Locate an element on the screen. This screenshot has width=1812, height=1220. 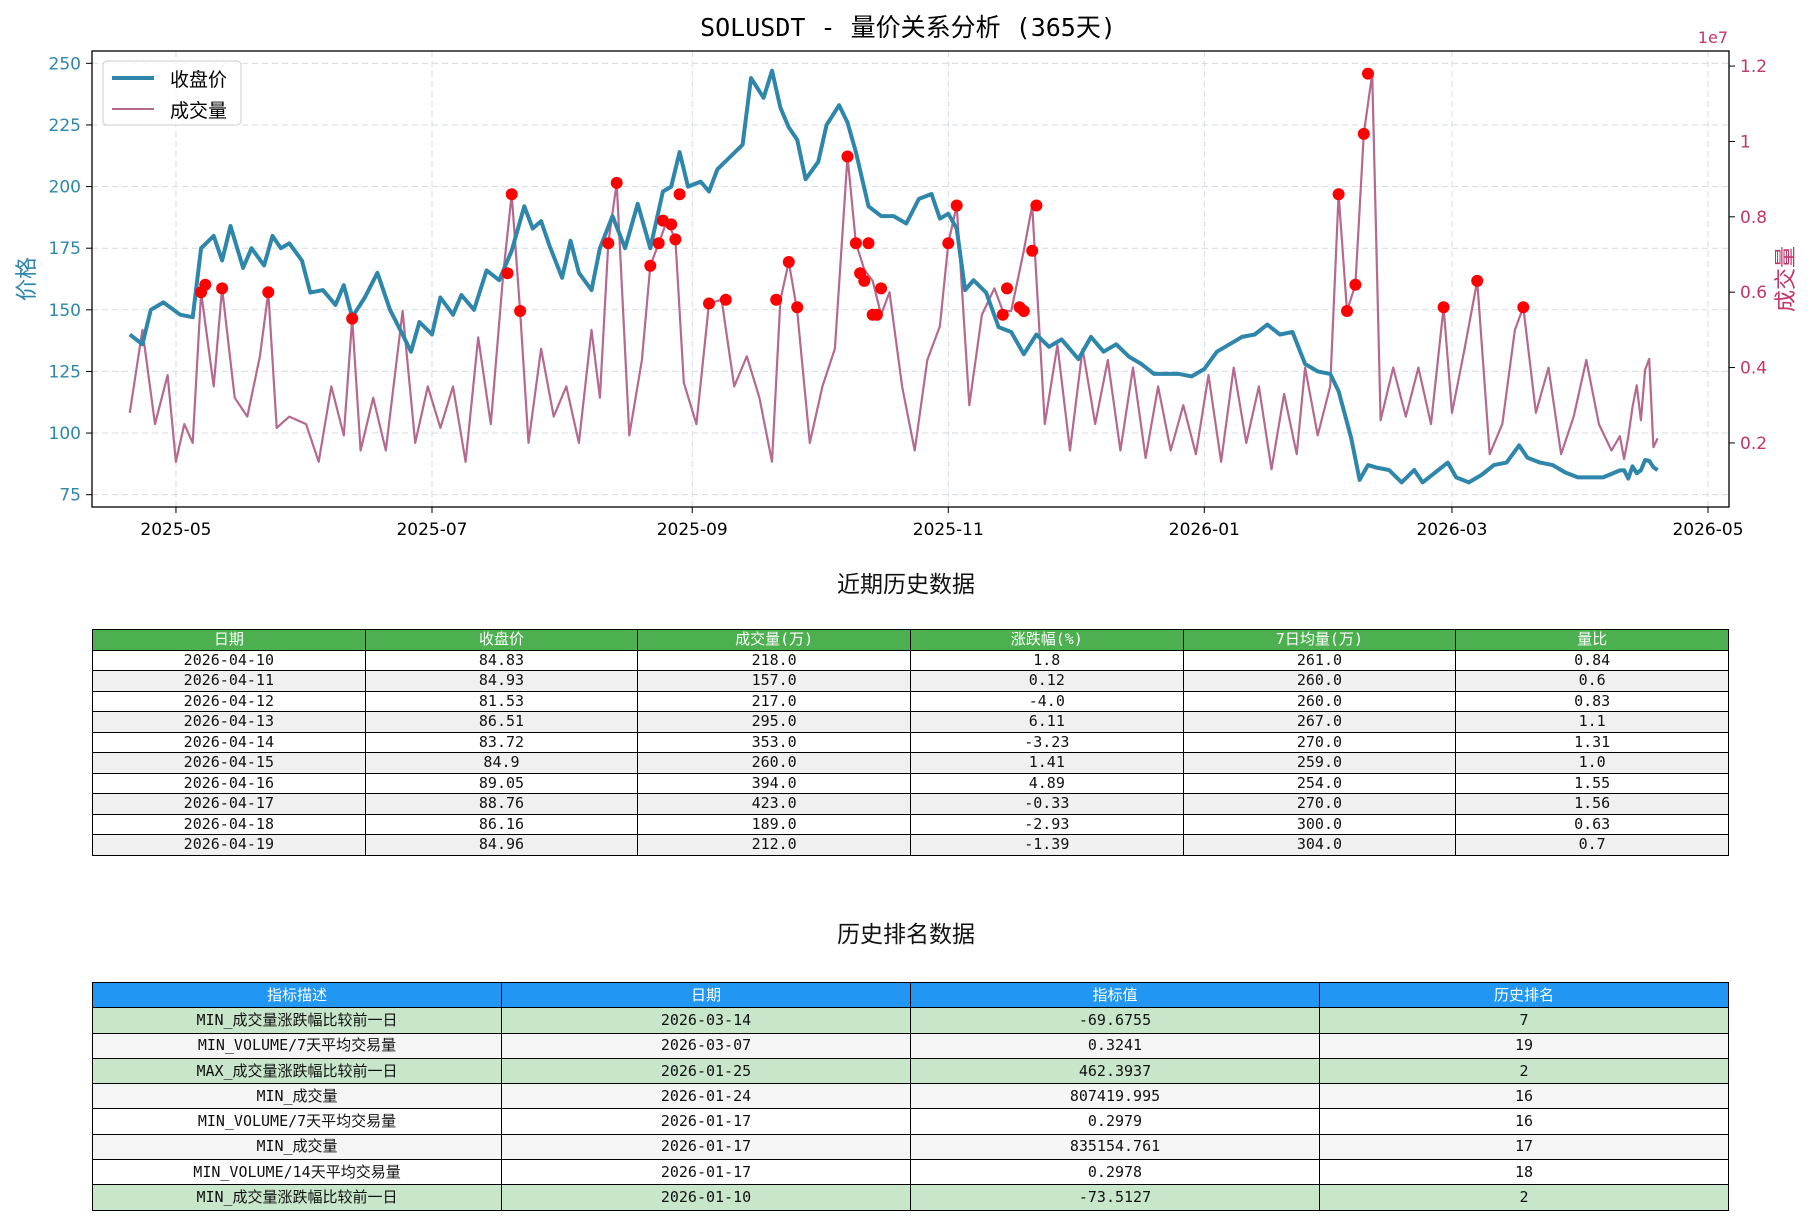
table-cell: 218.0 is located at coordinates (774, 660).